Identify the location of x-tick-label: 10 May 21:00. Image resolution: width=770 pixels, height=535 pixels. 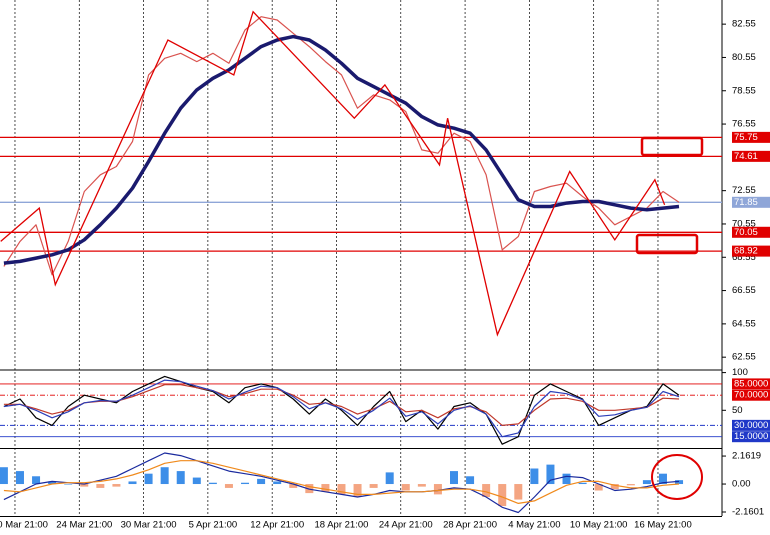
(599, 525).